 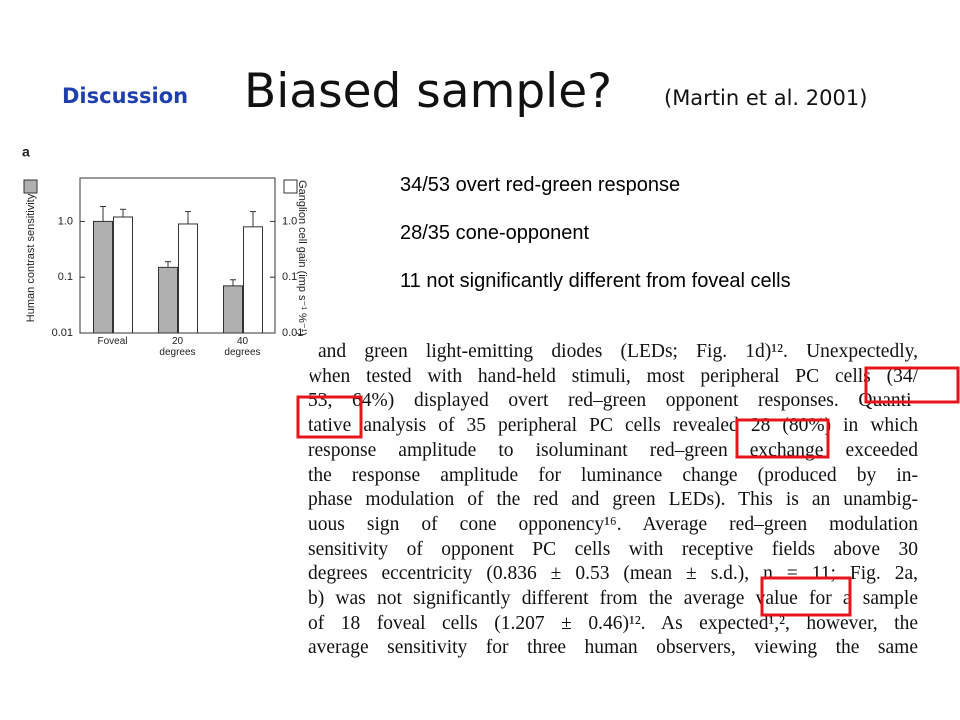 What do you see at coordinates (31, 257) in the screenshot?
I see `y-axis-title: Human contrast sensitivity` at bounding box center [31, 257].